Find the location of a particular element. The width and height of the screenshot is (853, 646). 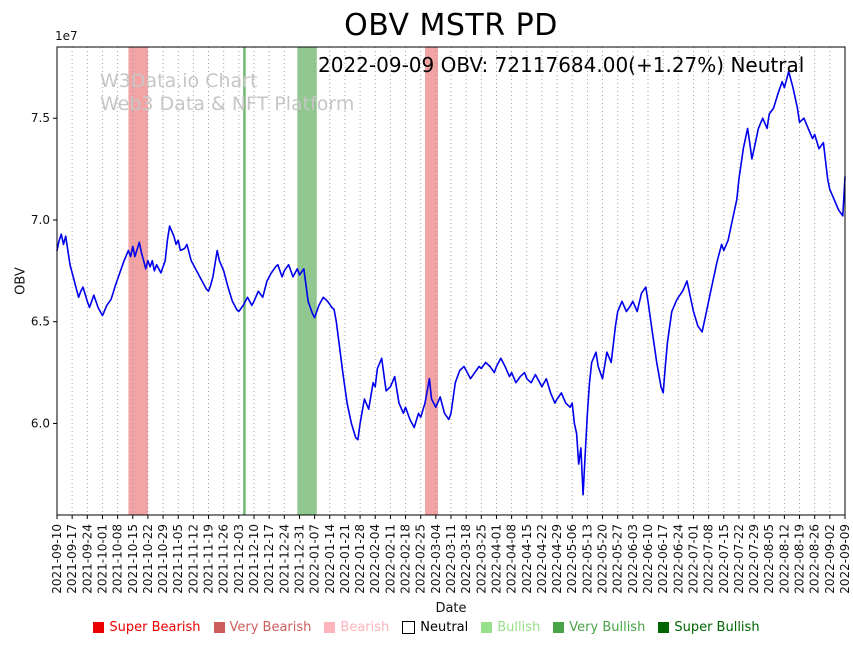

y-tick-label: 6.0 is located at coordinates (40, 423).